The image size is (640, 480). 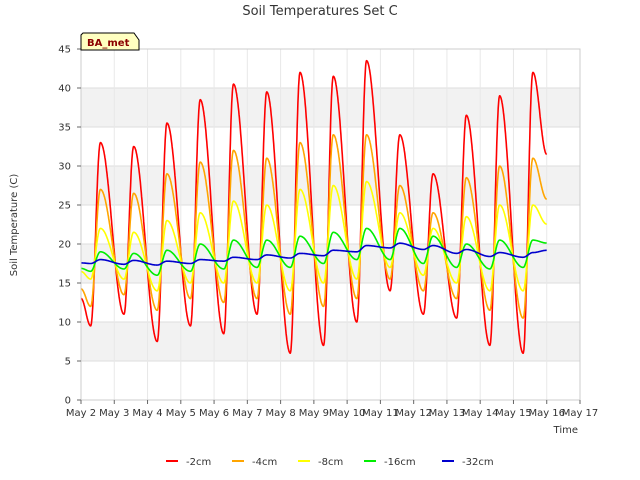 I want to click on station-badge: BA_met, so click(x=110, y=41).